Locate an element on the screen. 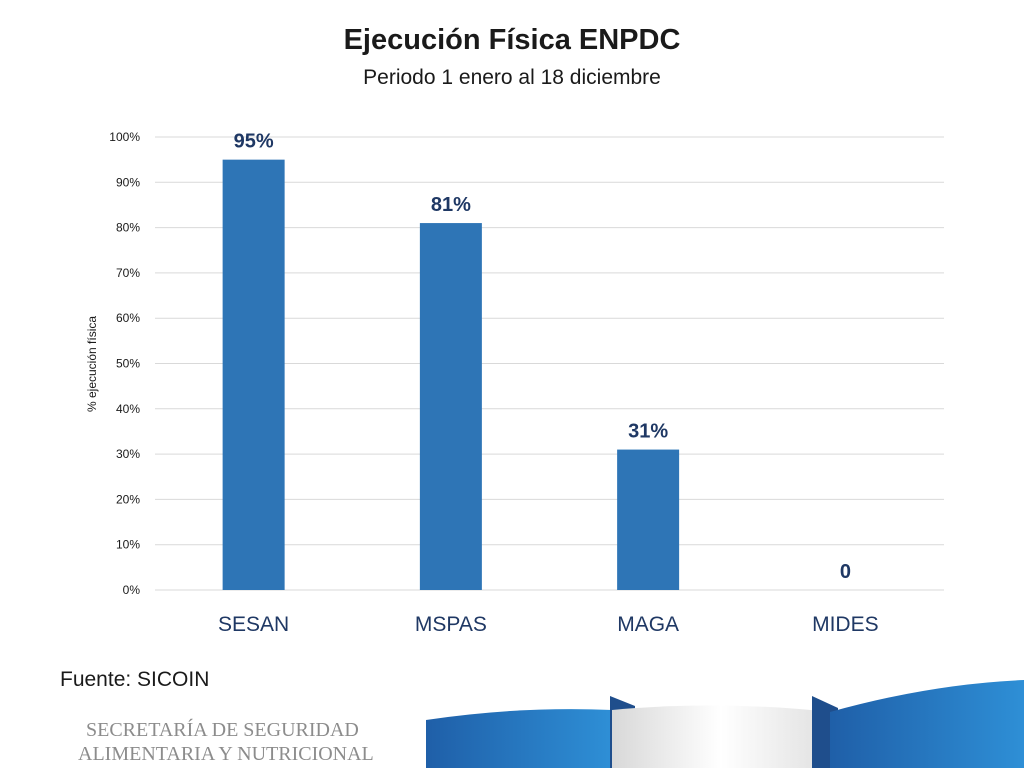  x-tick-label: MSPAS is located at coordinates (451, 624).